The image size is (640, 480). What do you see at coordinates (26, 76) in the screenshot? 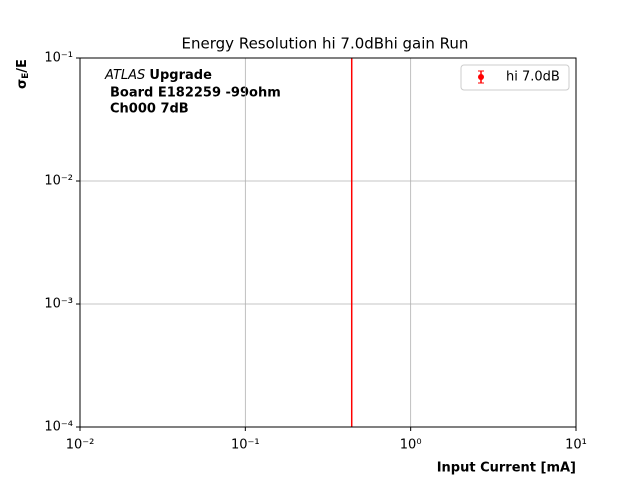
I see `y-label-subscript: E` at bounding box center [26, 76].